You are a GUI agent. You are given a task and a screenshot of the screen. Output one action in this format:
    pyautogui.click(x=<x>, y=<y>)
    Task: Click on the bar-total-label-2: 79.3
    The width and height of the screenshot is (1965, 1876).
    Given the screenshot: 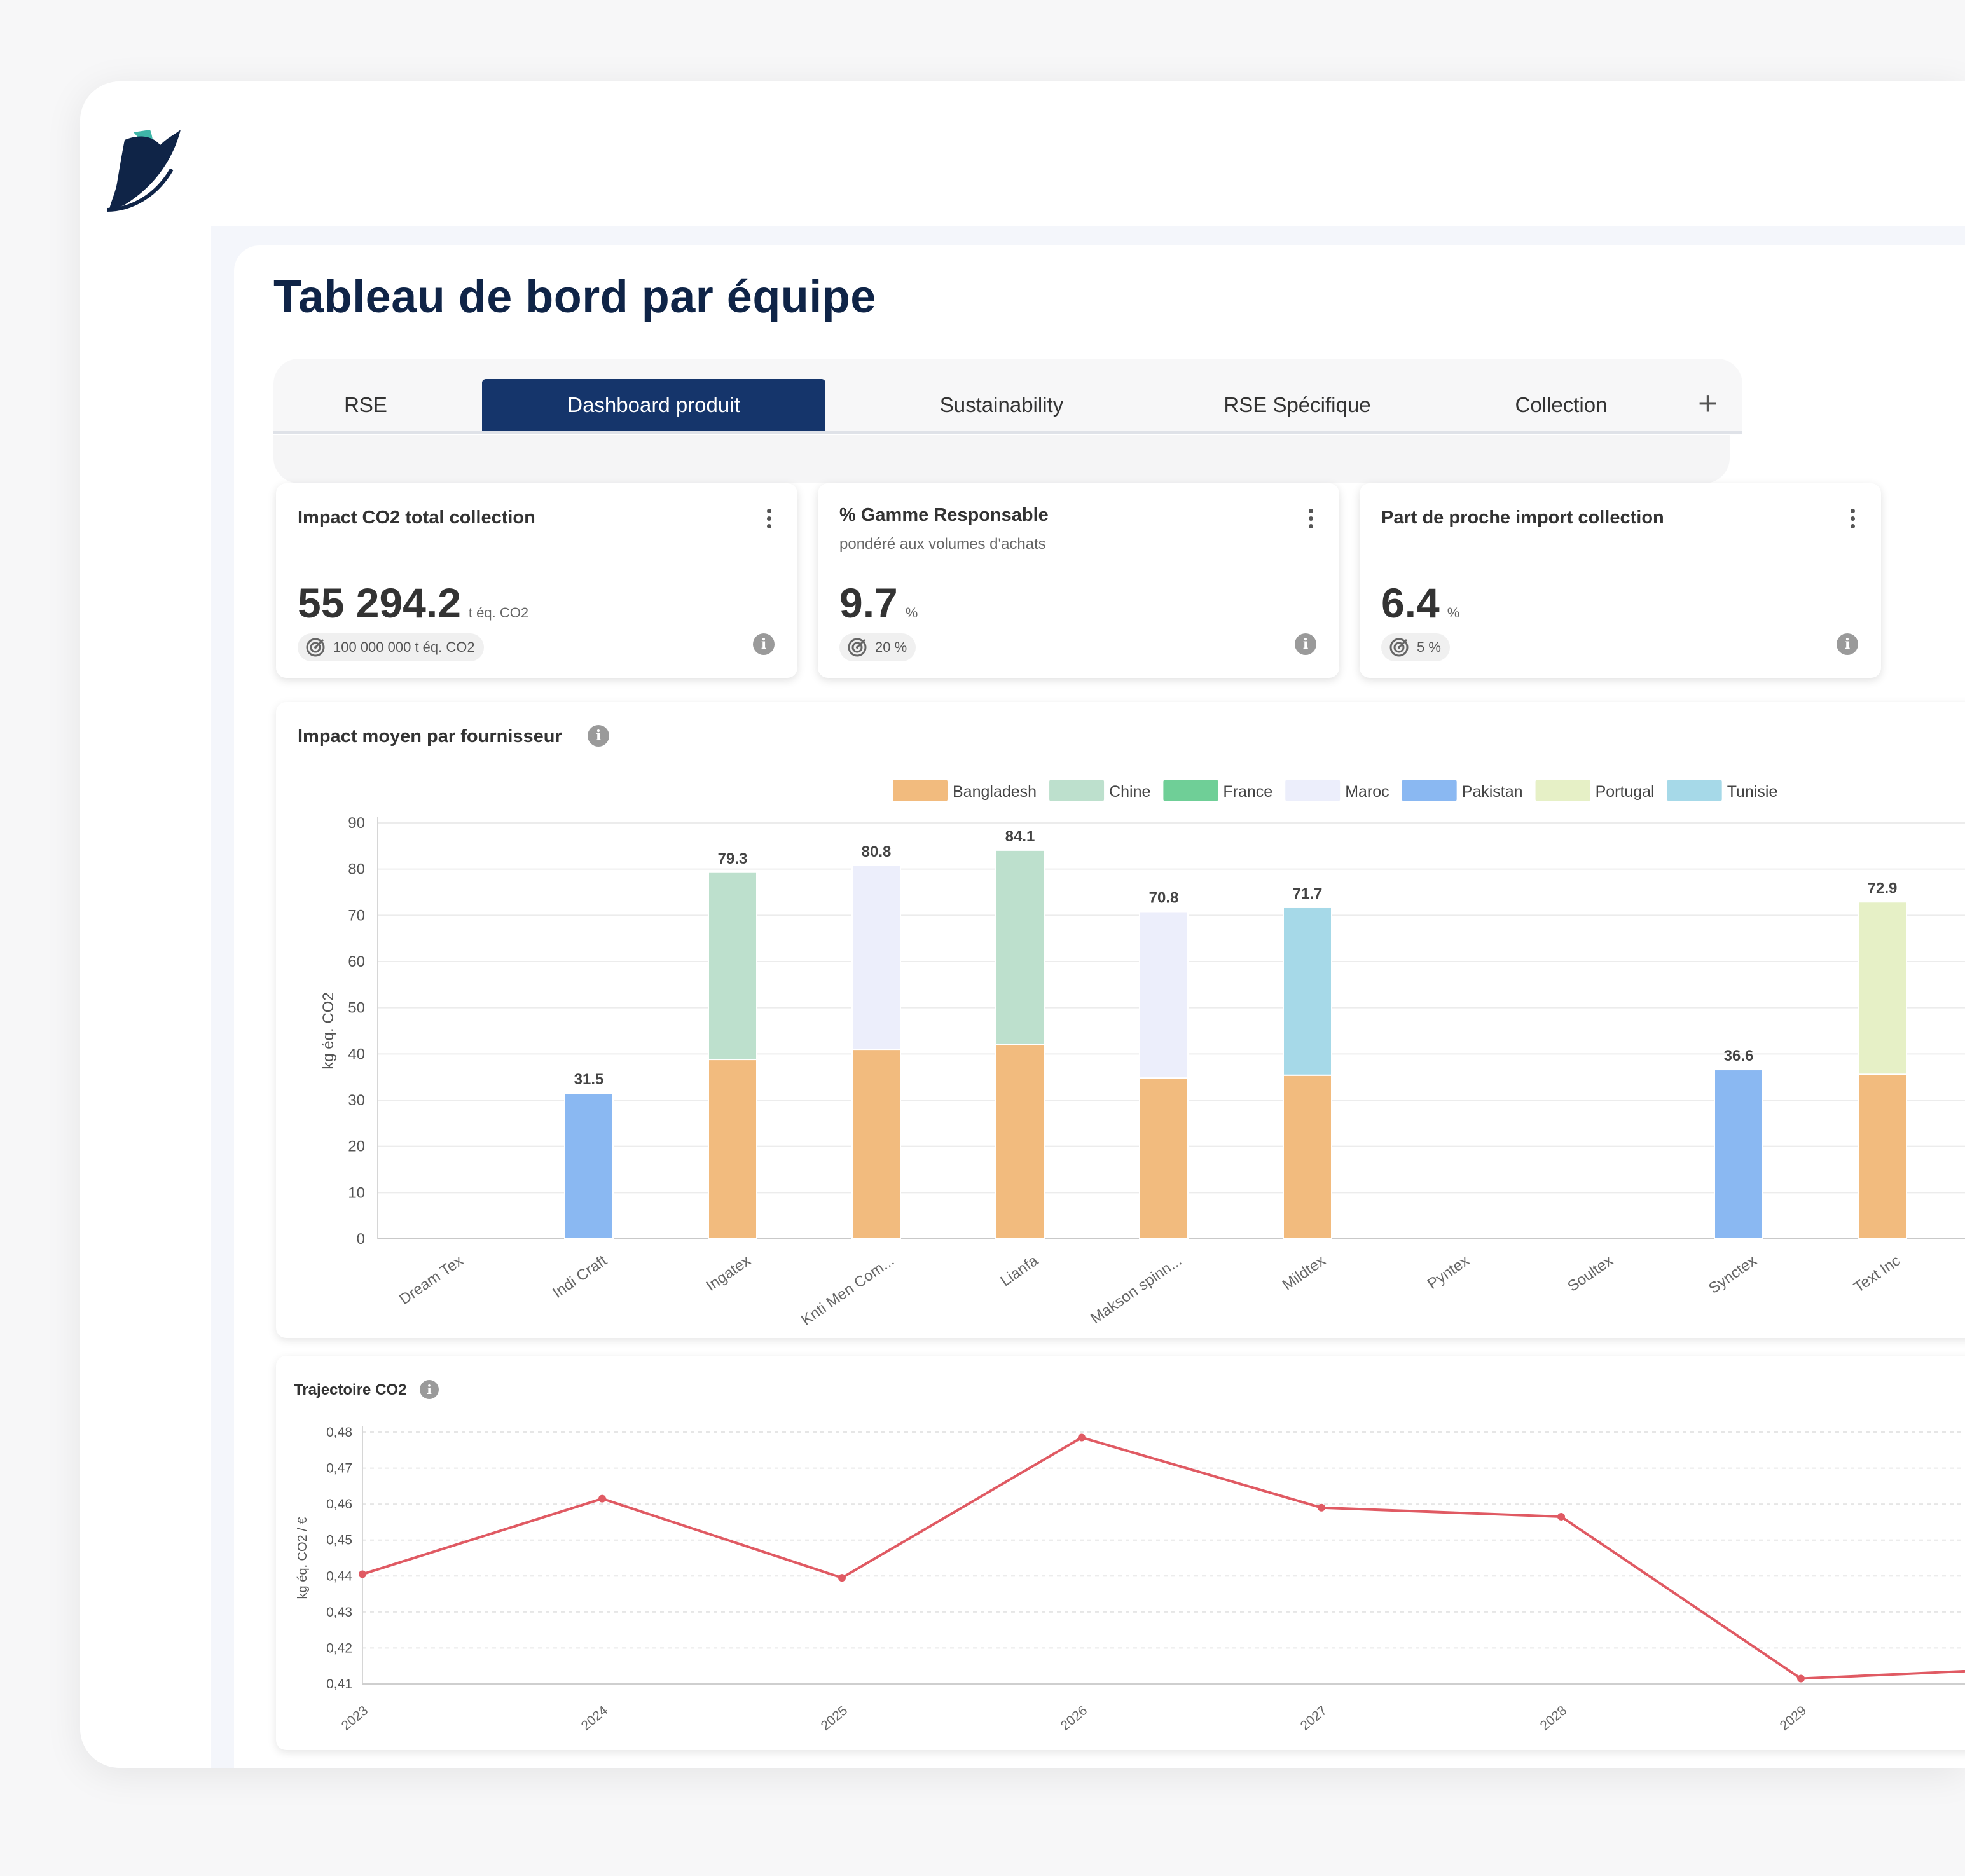 What is the action you would take?
    pyautogui.click(x=733, y=858)
    